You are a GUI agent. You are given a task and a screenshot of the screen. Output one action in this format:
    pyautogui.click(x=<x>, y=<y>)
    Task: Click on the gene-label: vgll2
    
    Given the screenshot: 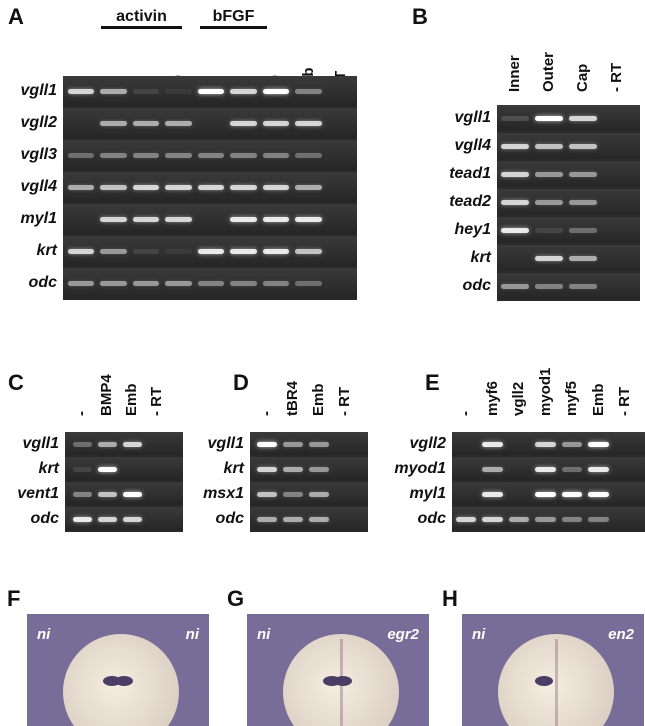 What is the action you would take?
    pyautogui.click(x=427, y=443)
    